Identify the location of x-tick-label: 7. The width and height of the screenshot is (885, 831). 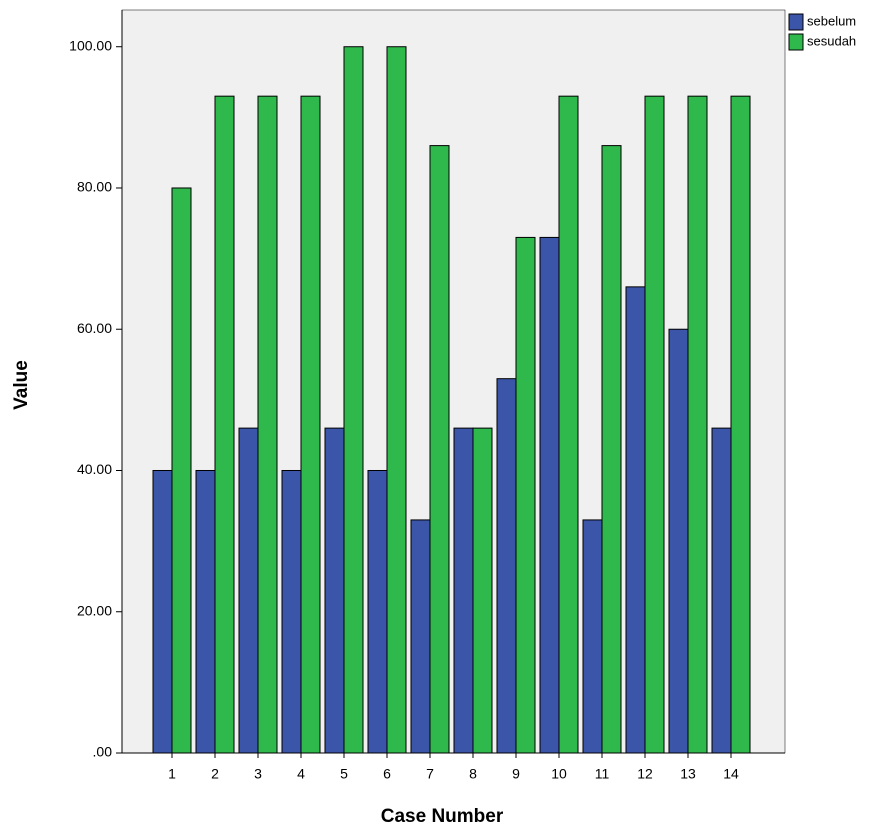
(430, 774).